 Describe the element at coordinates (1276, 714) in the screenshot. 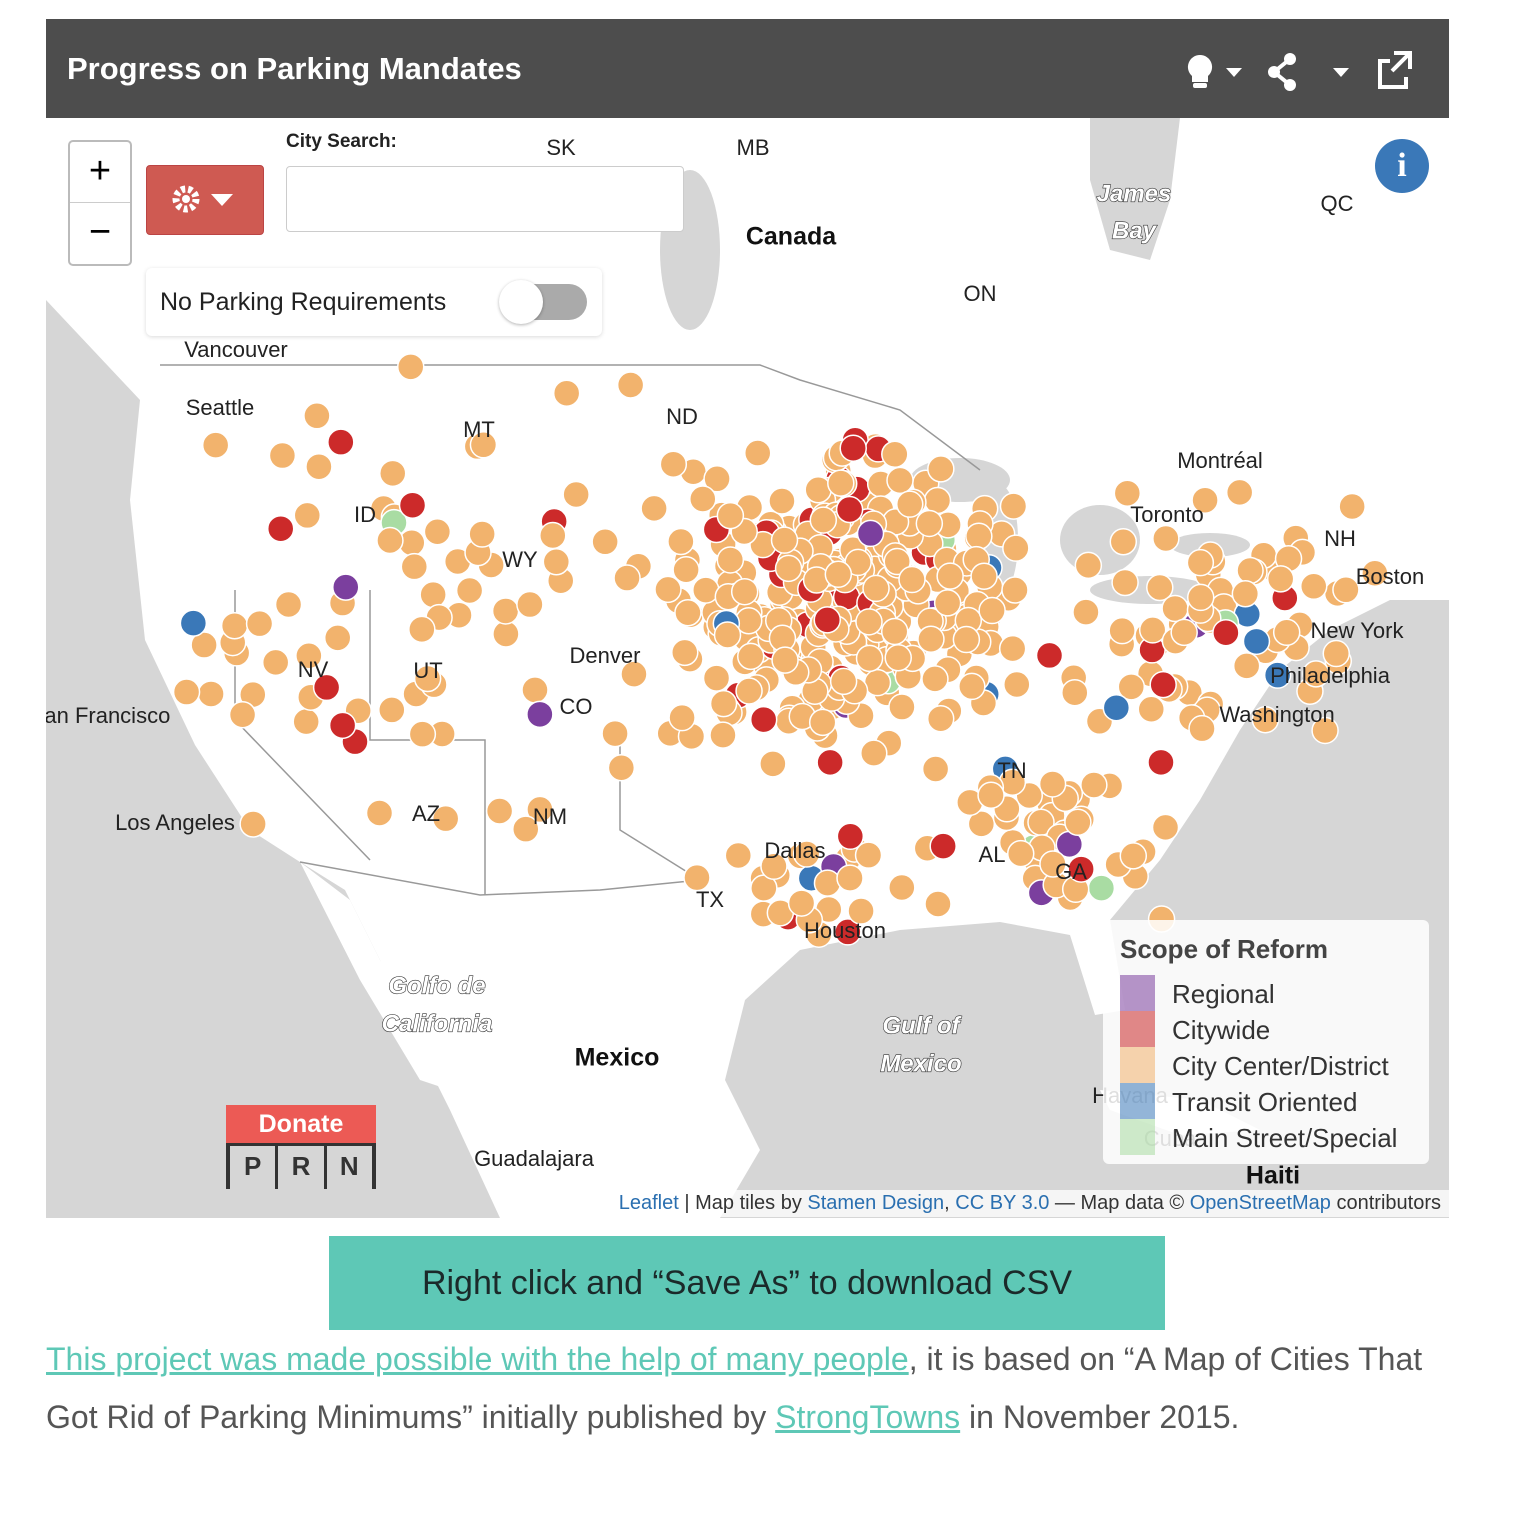

I see `map-label: Washington` at that location.